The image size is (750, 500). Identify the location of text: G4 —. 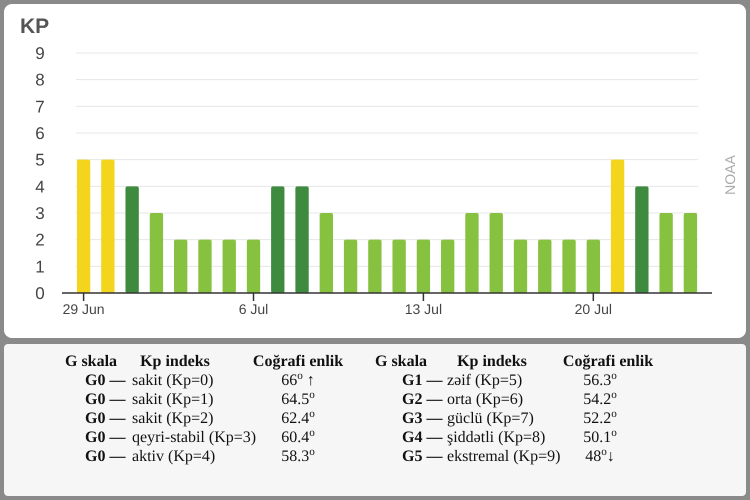
(423, 437).